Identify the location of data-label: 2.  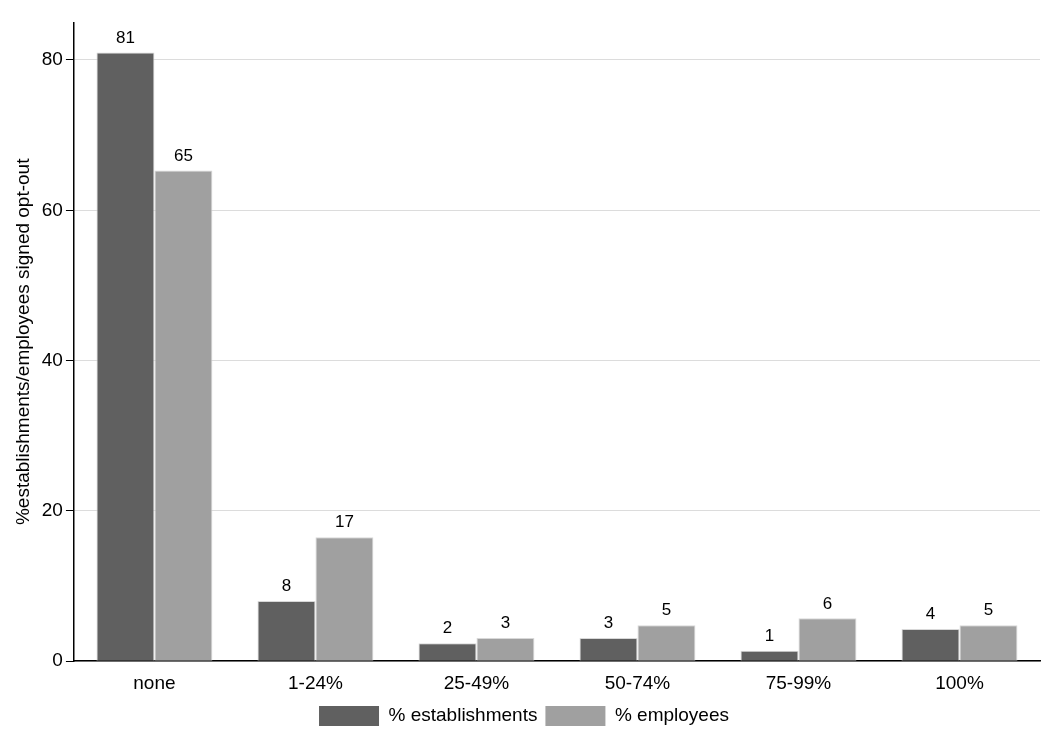
(447, 628).